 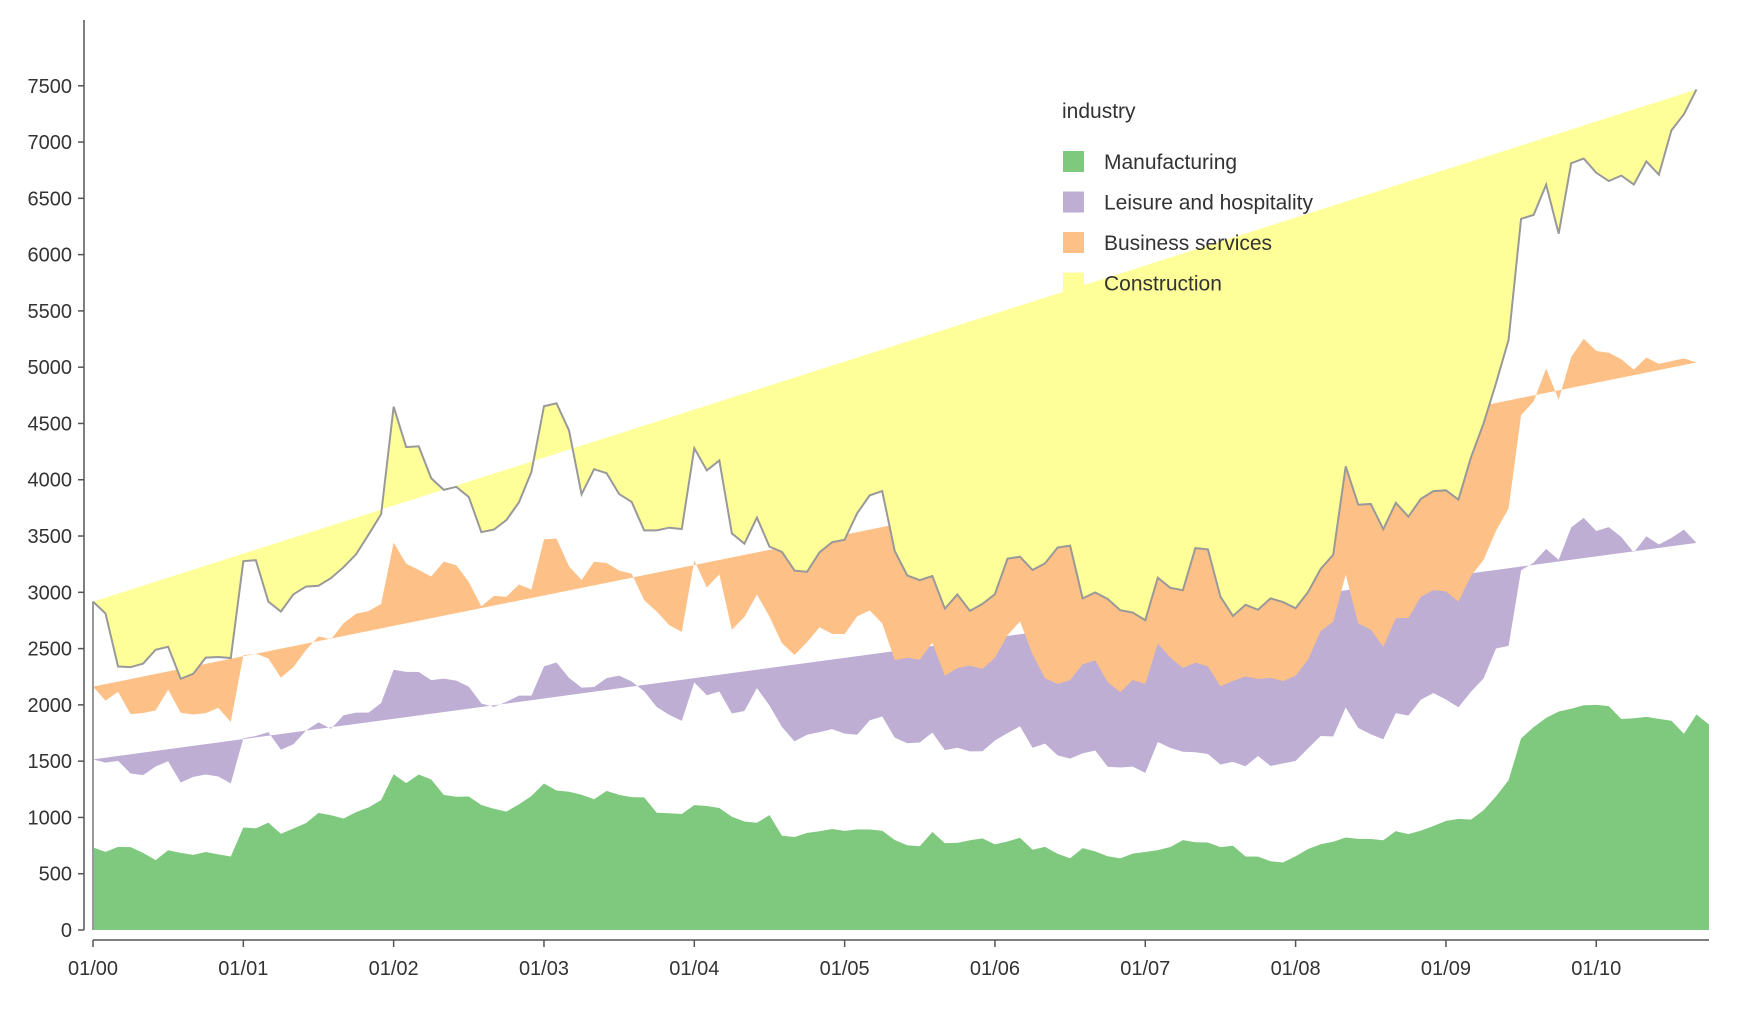 What do you see at coordinates (1170, 162) in the screenshot?
I see `legend-label-manufacturing: Manufacturing` at bounding box center [1170, 162].